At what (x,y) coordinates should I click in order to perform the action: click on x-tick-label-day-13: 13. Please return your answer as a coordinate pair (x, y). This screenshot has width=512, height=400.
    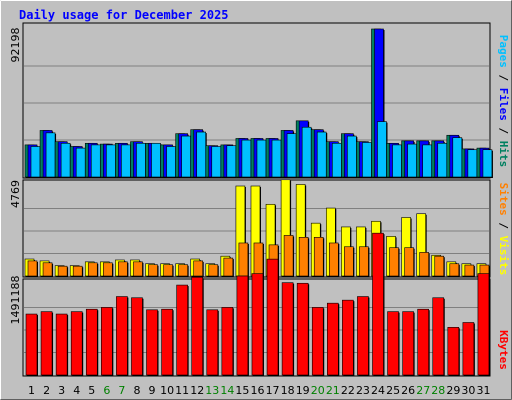
    Looking at the image, I should click on (212, 390).